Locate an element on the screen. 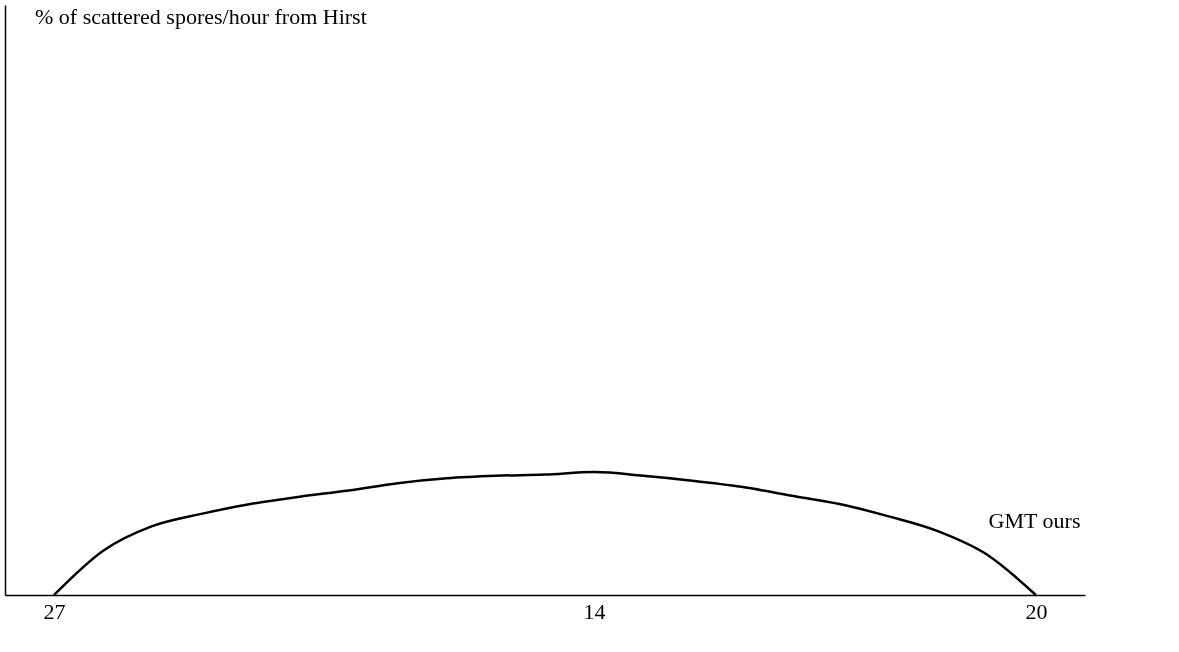 The width and height of the screenshot is (1179, 652). x-axis-title: GMT ours is located at coordinates (1034, 520).